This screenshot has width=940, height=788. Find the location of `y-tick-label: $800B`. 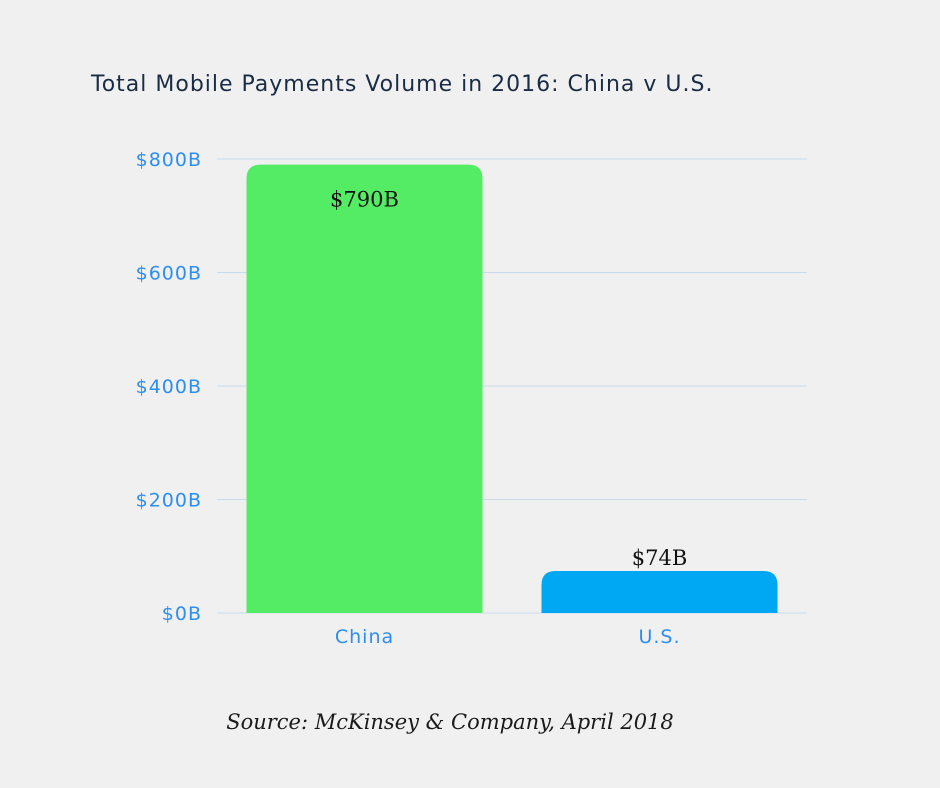

y-tick-label: $800B is located at coordinates (169, 160).